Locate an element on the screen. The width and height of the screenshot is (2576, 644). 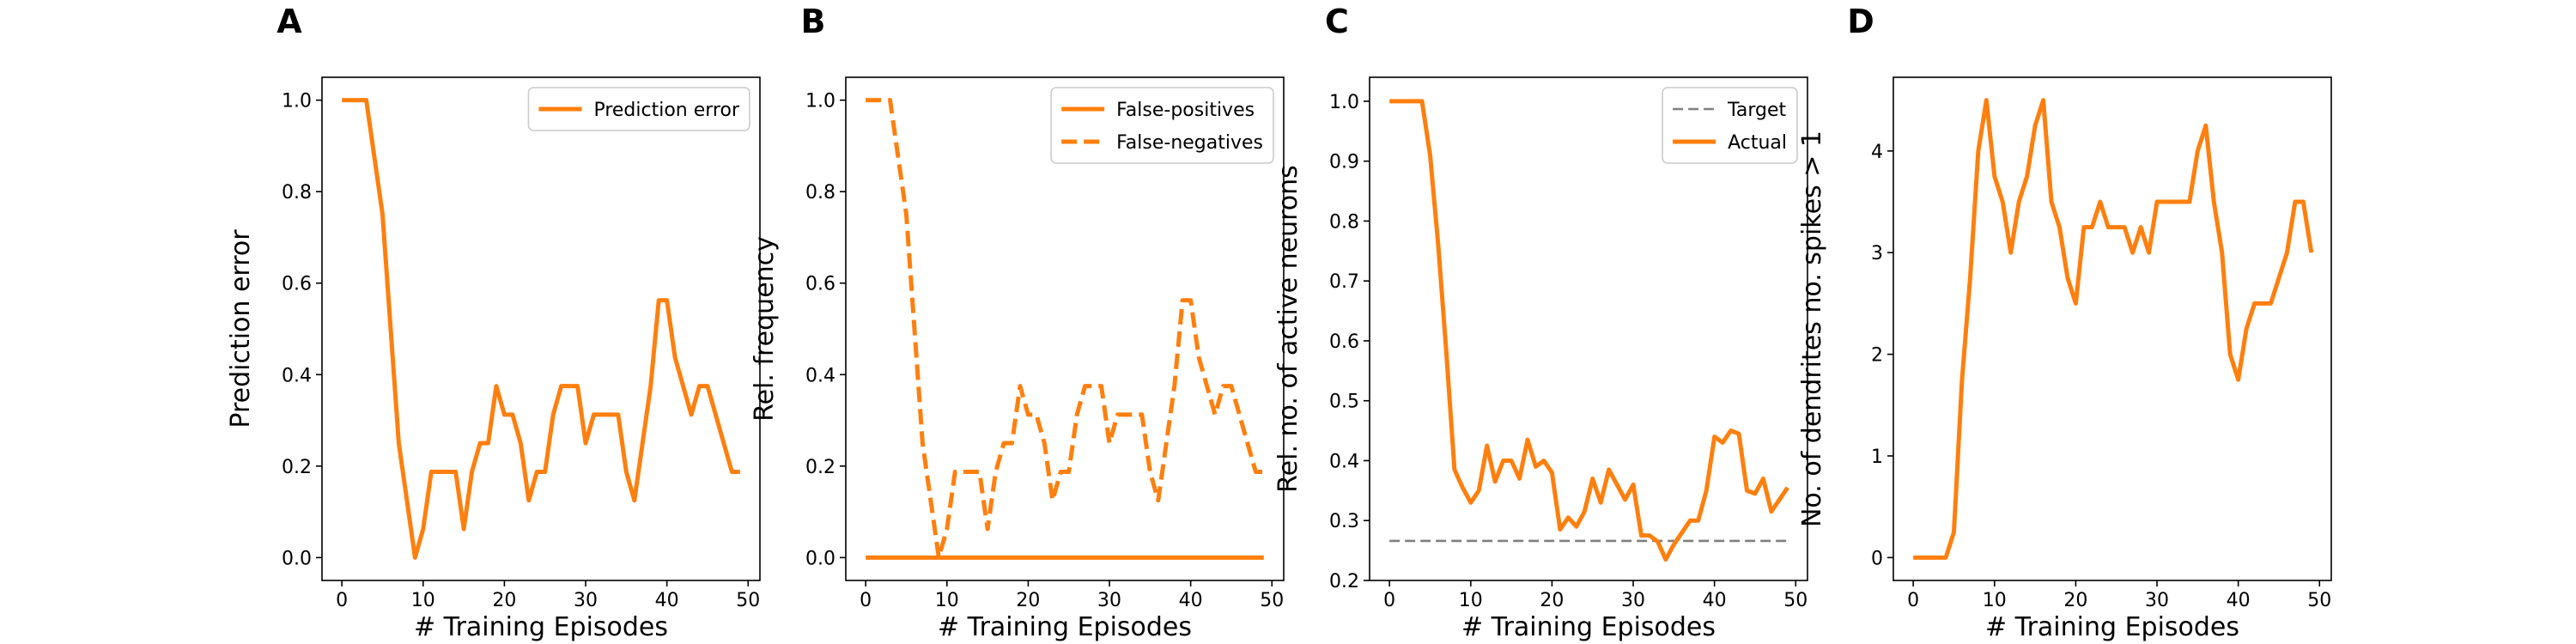
panel-letter: A is located at coordinates (289, 21).